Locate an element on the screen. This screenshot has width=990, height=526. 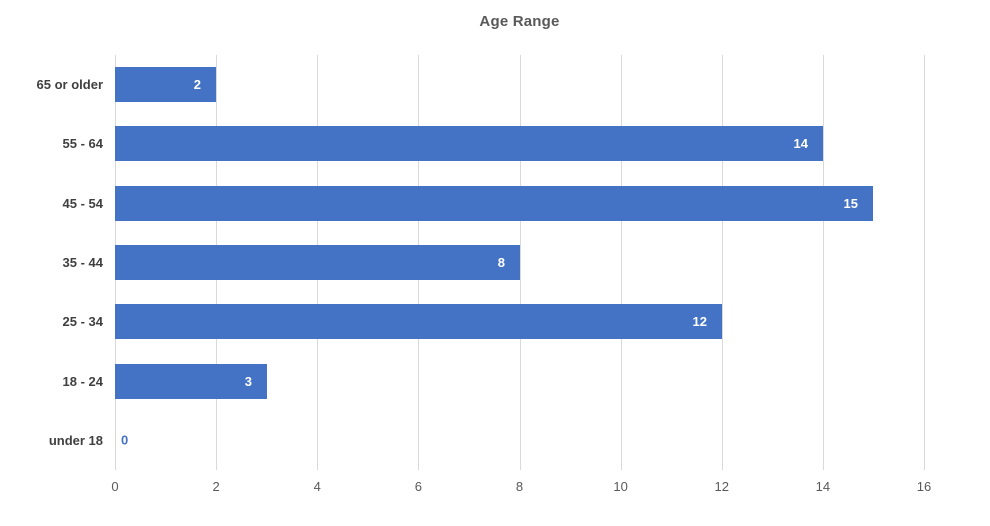
category-label-under-18: under 18 is located at coordinates (75, 440).